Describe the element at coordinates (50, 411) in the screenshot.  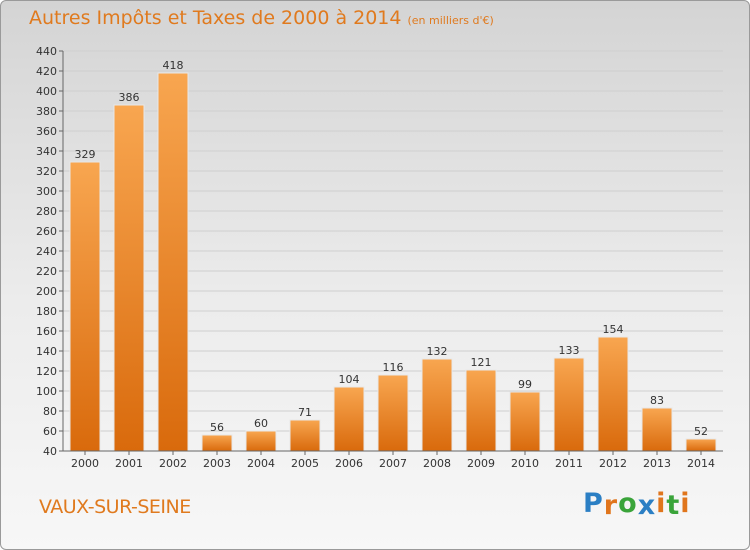
I see `y-tick-label: 80` at that location.